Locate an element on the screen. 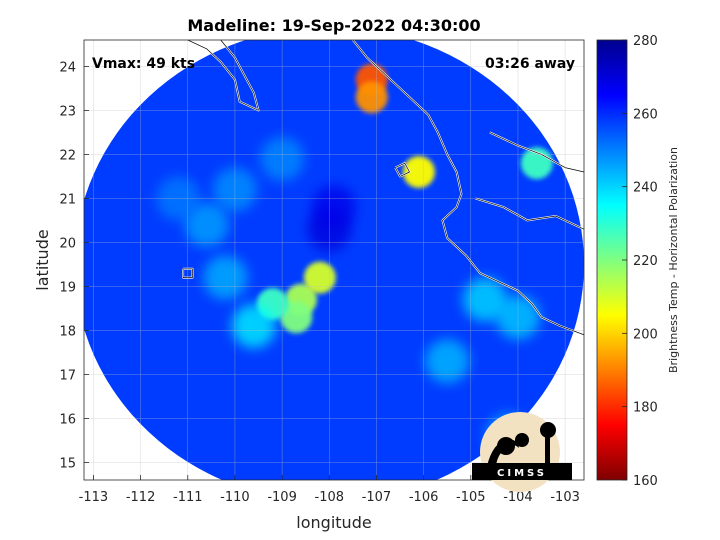  colorbar-tick-label: 220 is located at coordinates (645, 261).